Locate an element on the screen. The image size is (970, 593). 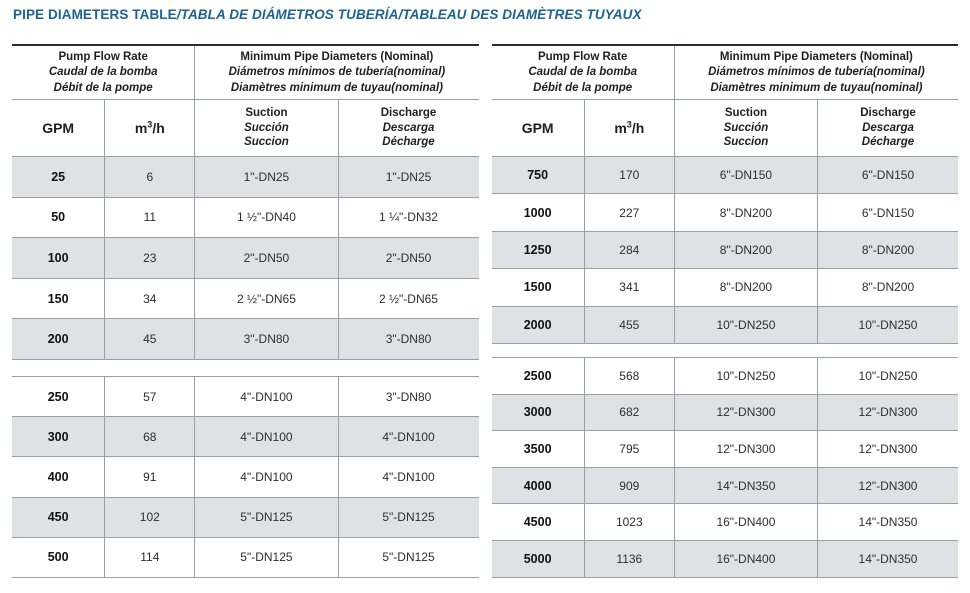
cell-discharge: 8"-DN200 is located at coordinates (888, 249).